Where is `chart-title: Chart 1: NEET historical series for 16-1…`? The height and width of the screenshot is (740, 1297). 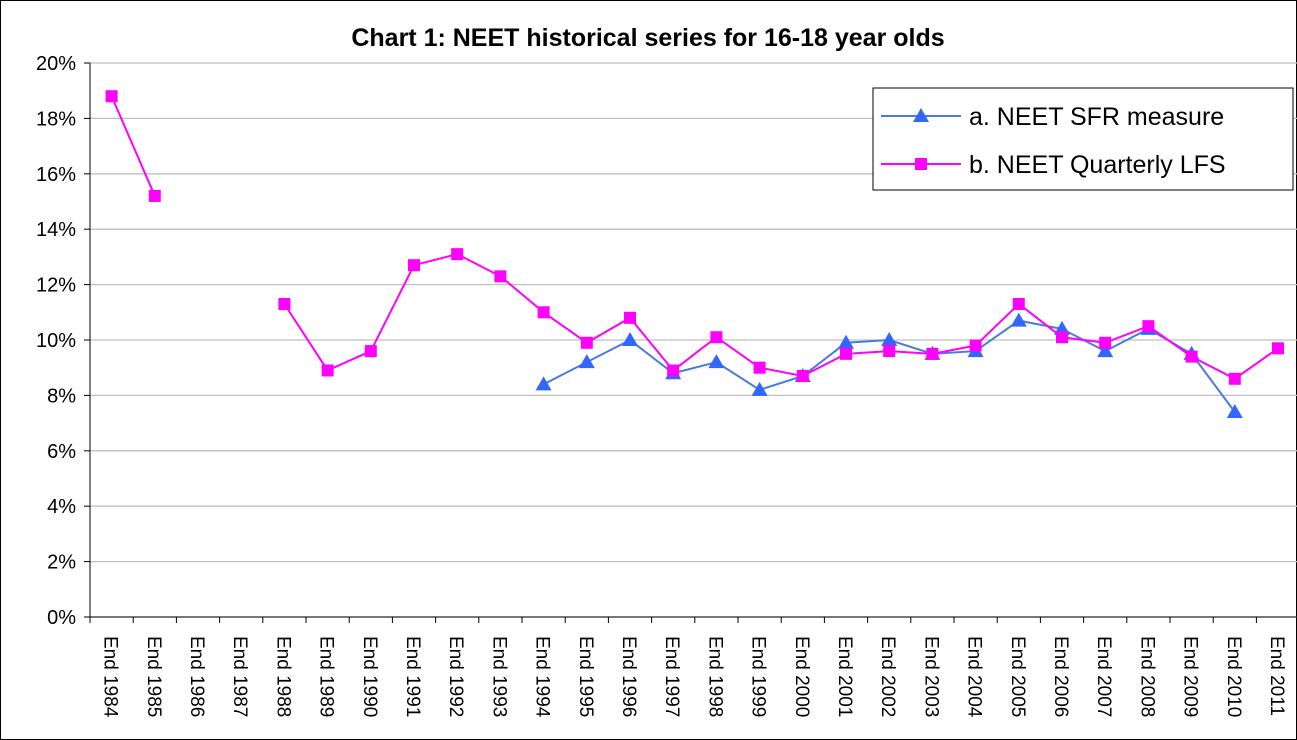
chart-title: Chart 1: NEET historical series for 16-1… is located at coordinates (647, 38).